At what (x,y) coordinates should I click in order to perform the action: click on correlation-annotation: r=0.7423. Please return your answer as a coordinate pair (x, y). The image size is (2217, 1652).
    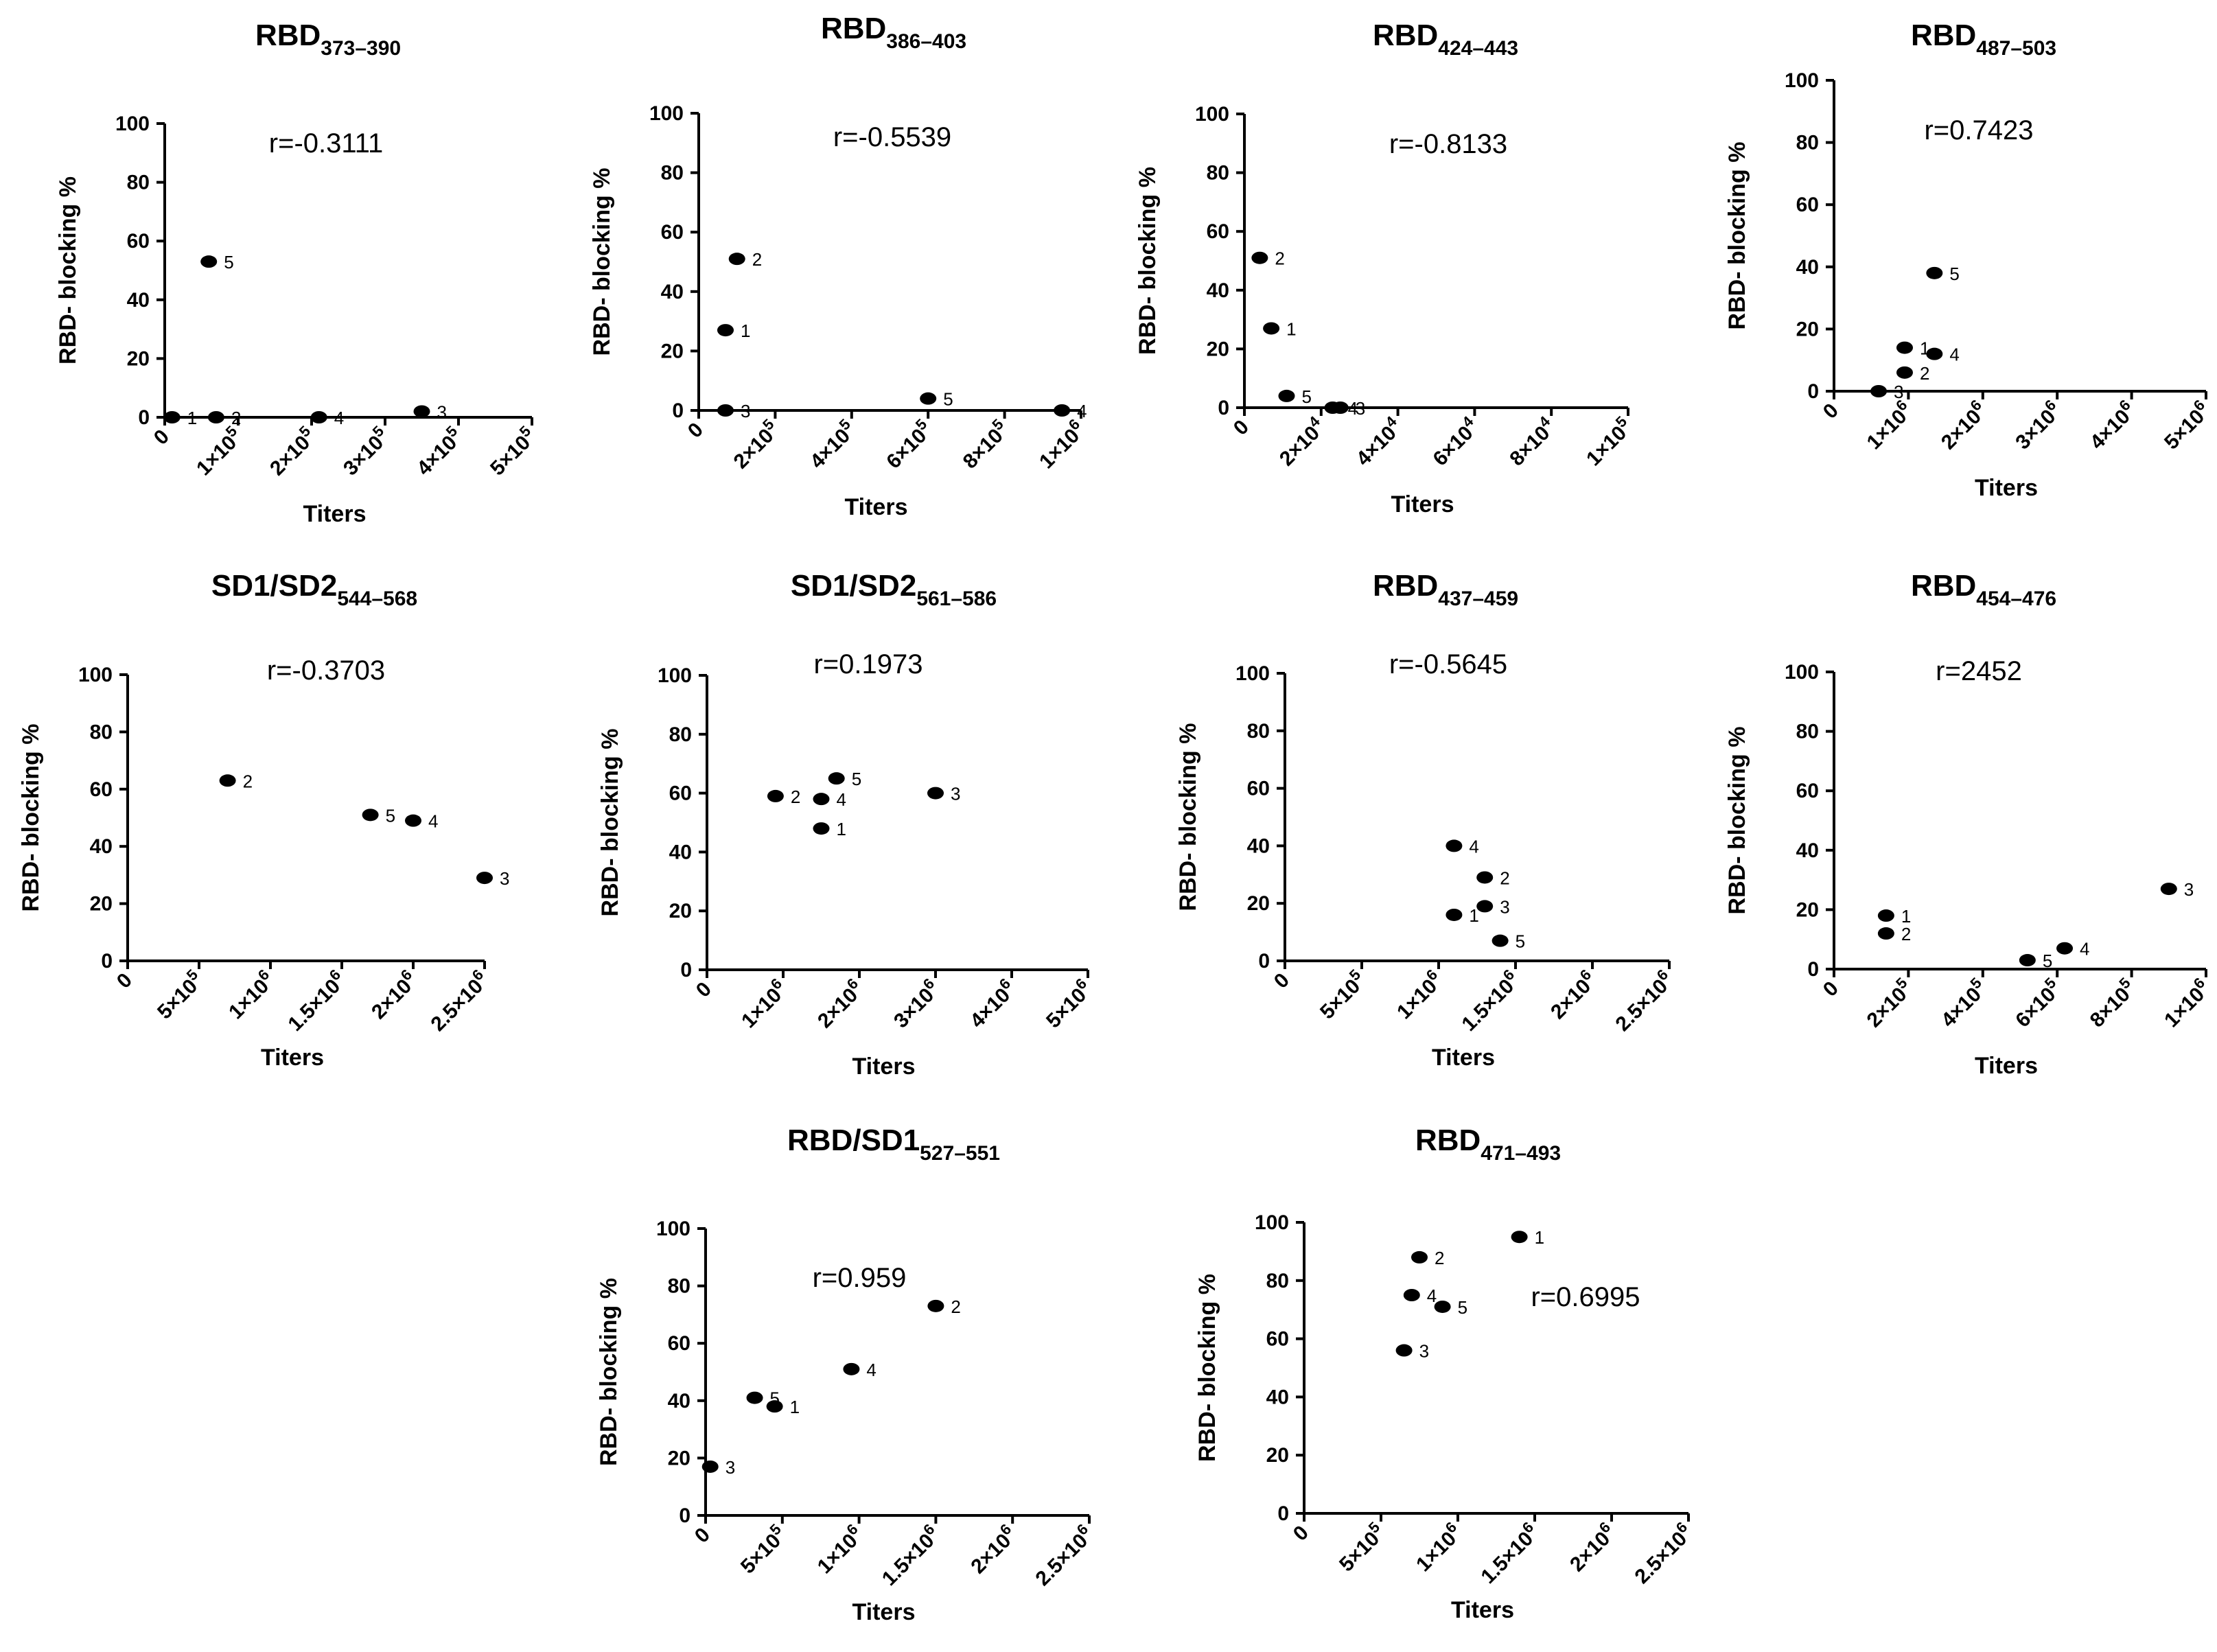
    Looking at the image, I should click on (1978, 130).